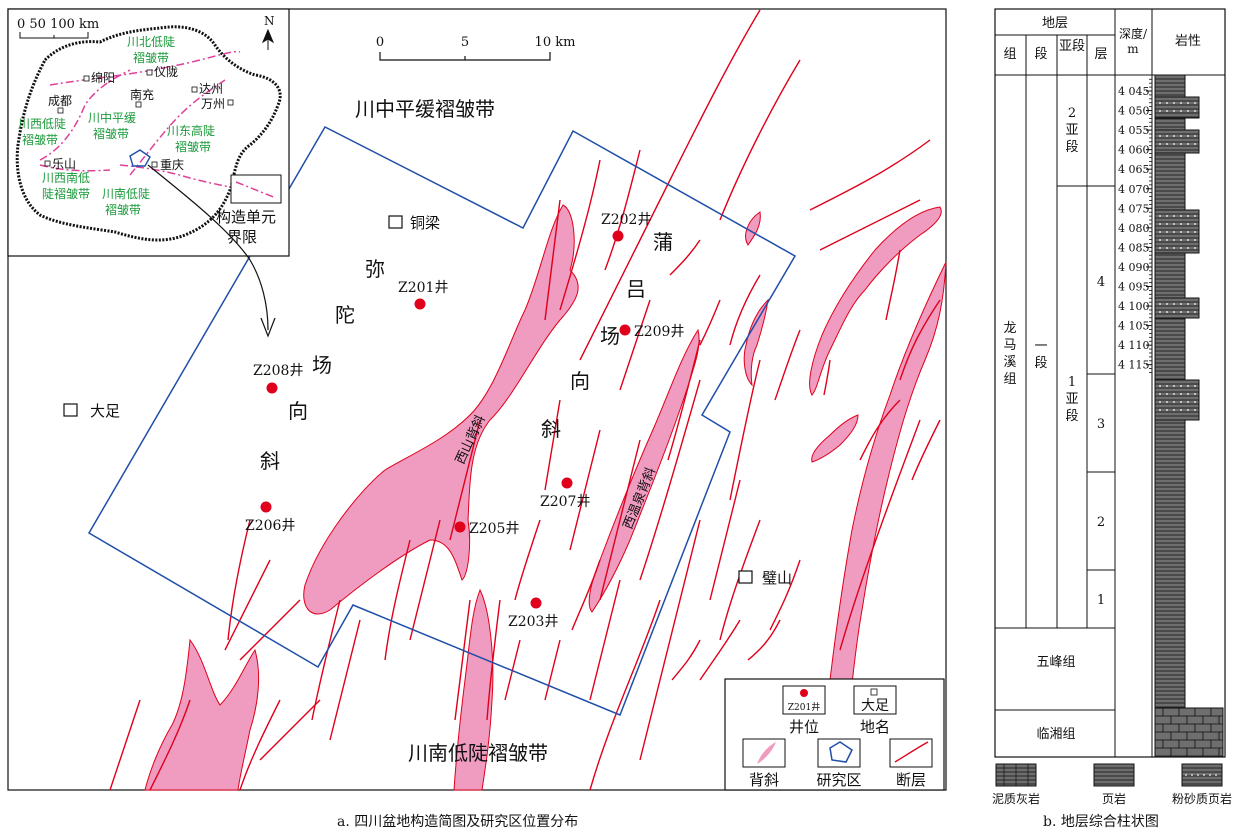 This screenshot has width=1238, height=833. I want to click on syncline-char: 斜, so click(551, 429).